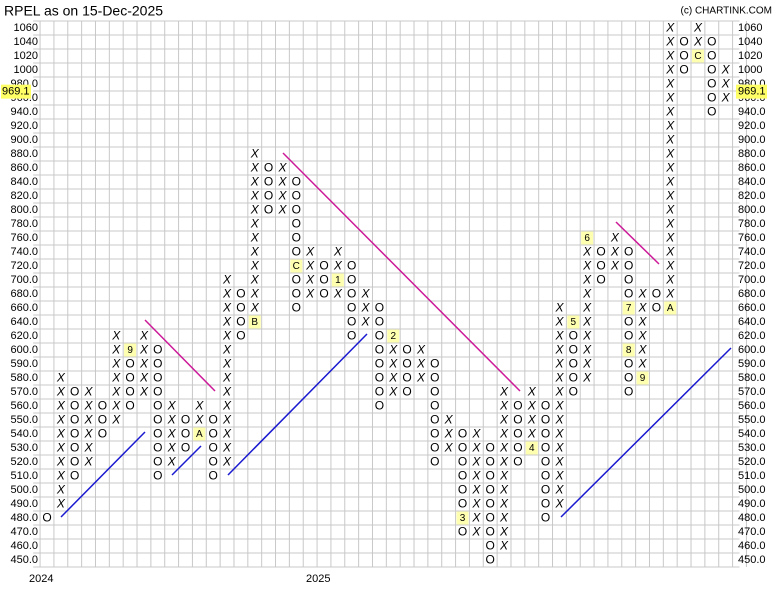  I want to click on y-tick-label-right: 520.0, so click(752, 462).